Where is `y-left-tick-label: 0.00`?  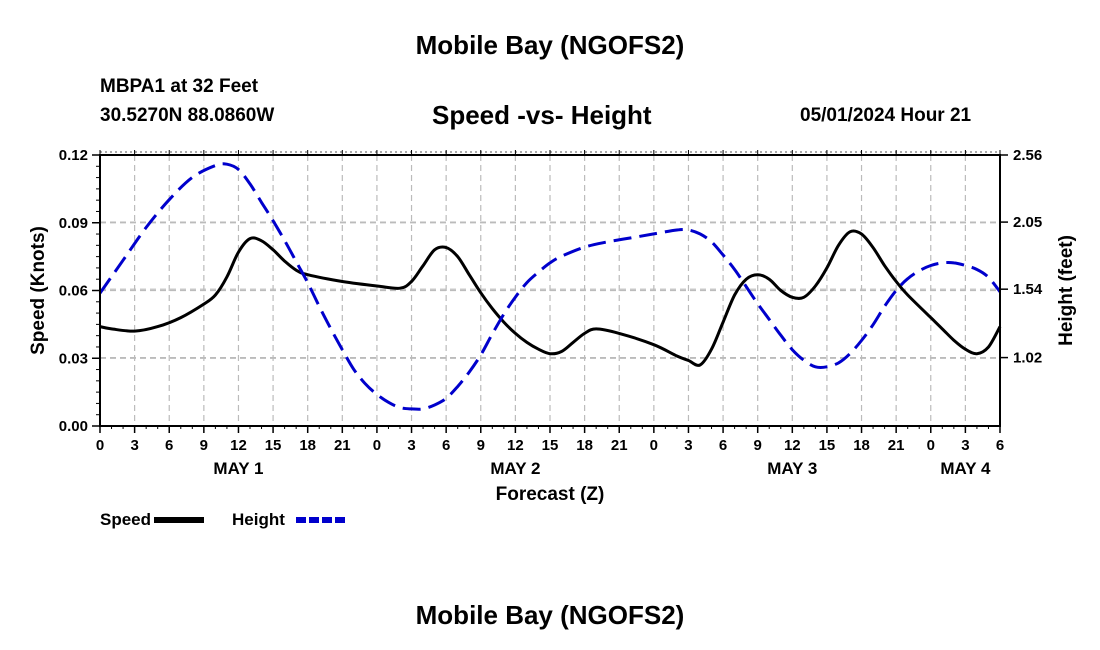 y-left-tick-label: 0.00 is located at coordinates (73, 426).